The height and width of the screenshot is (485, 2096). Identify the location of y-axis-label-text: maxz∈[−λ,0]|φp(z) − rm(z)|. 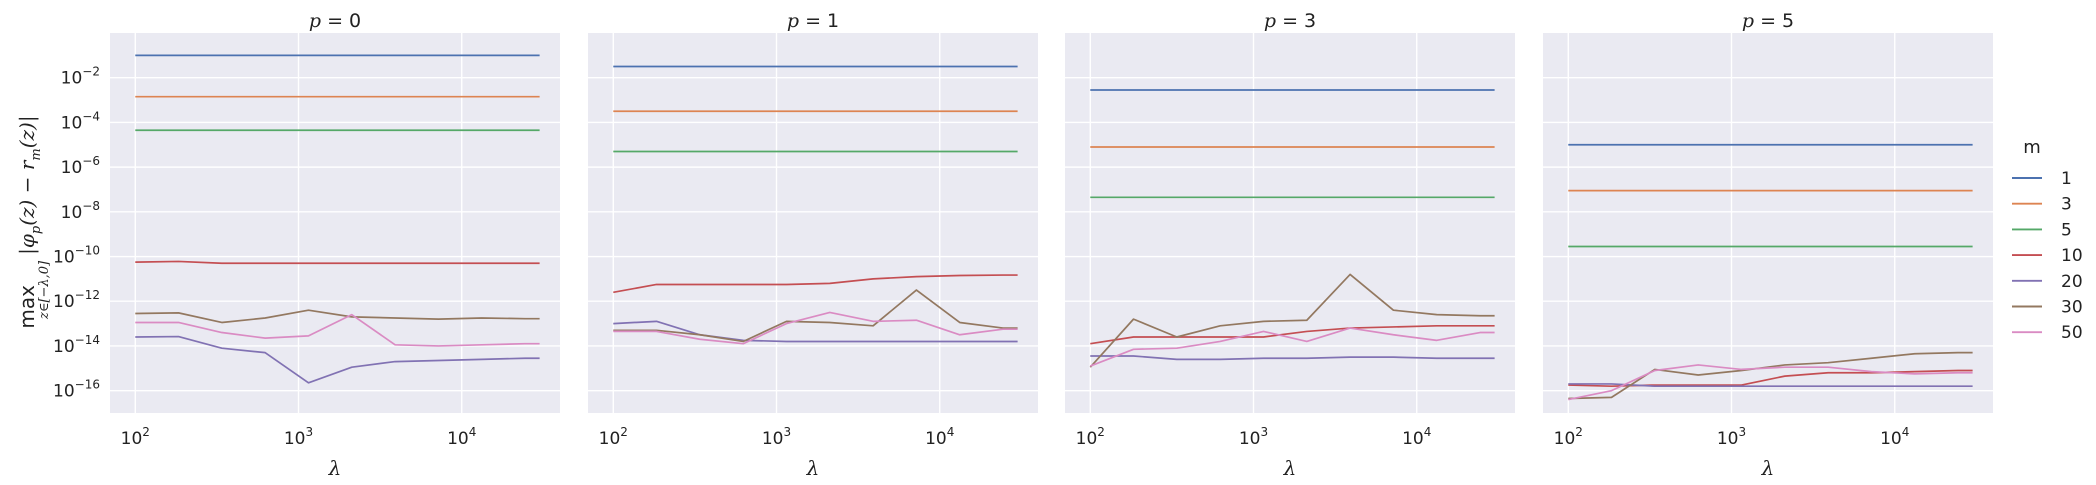
(33, 221).